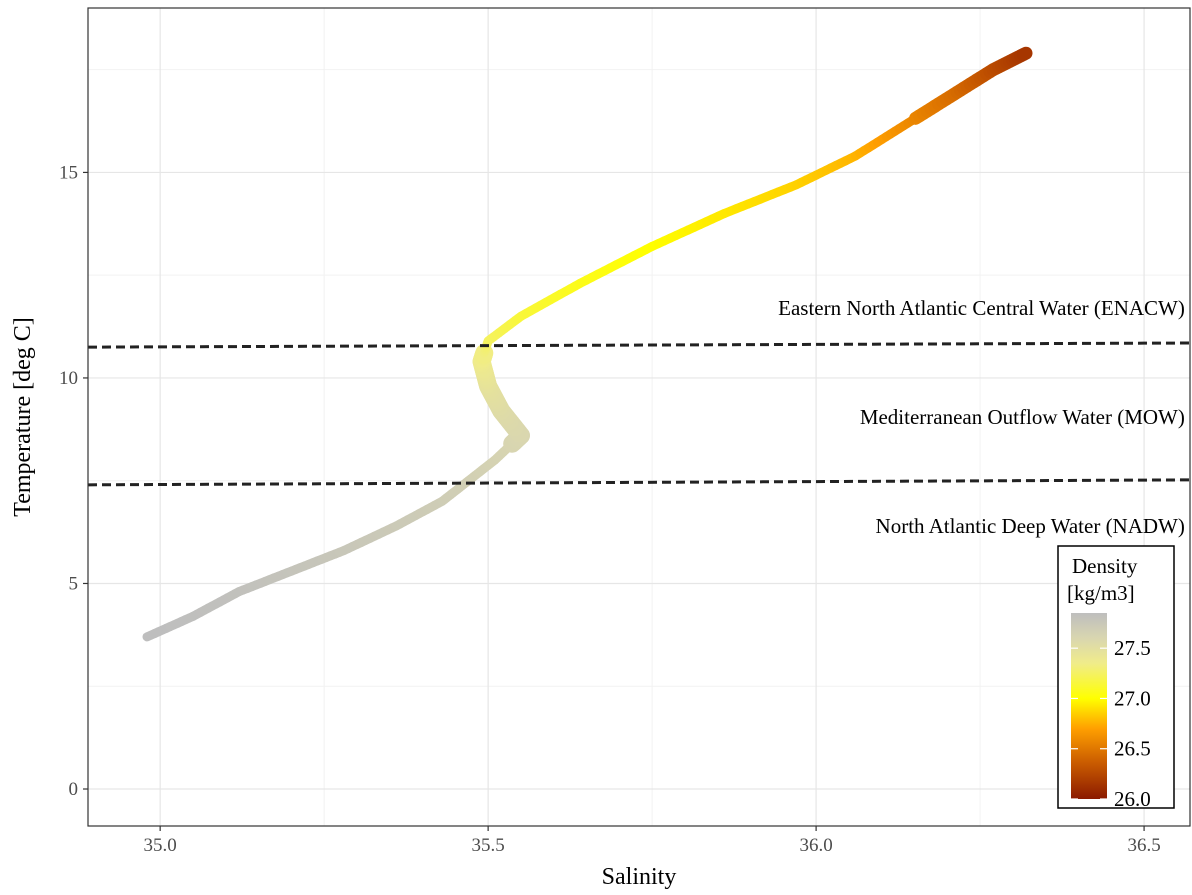 The width and height of the screenshot is (1192, 895). What do you see at coordinates (160, 845) in the screenshot?
I see `x-tick-label: 35.0` at bounding box center [160, 845].